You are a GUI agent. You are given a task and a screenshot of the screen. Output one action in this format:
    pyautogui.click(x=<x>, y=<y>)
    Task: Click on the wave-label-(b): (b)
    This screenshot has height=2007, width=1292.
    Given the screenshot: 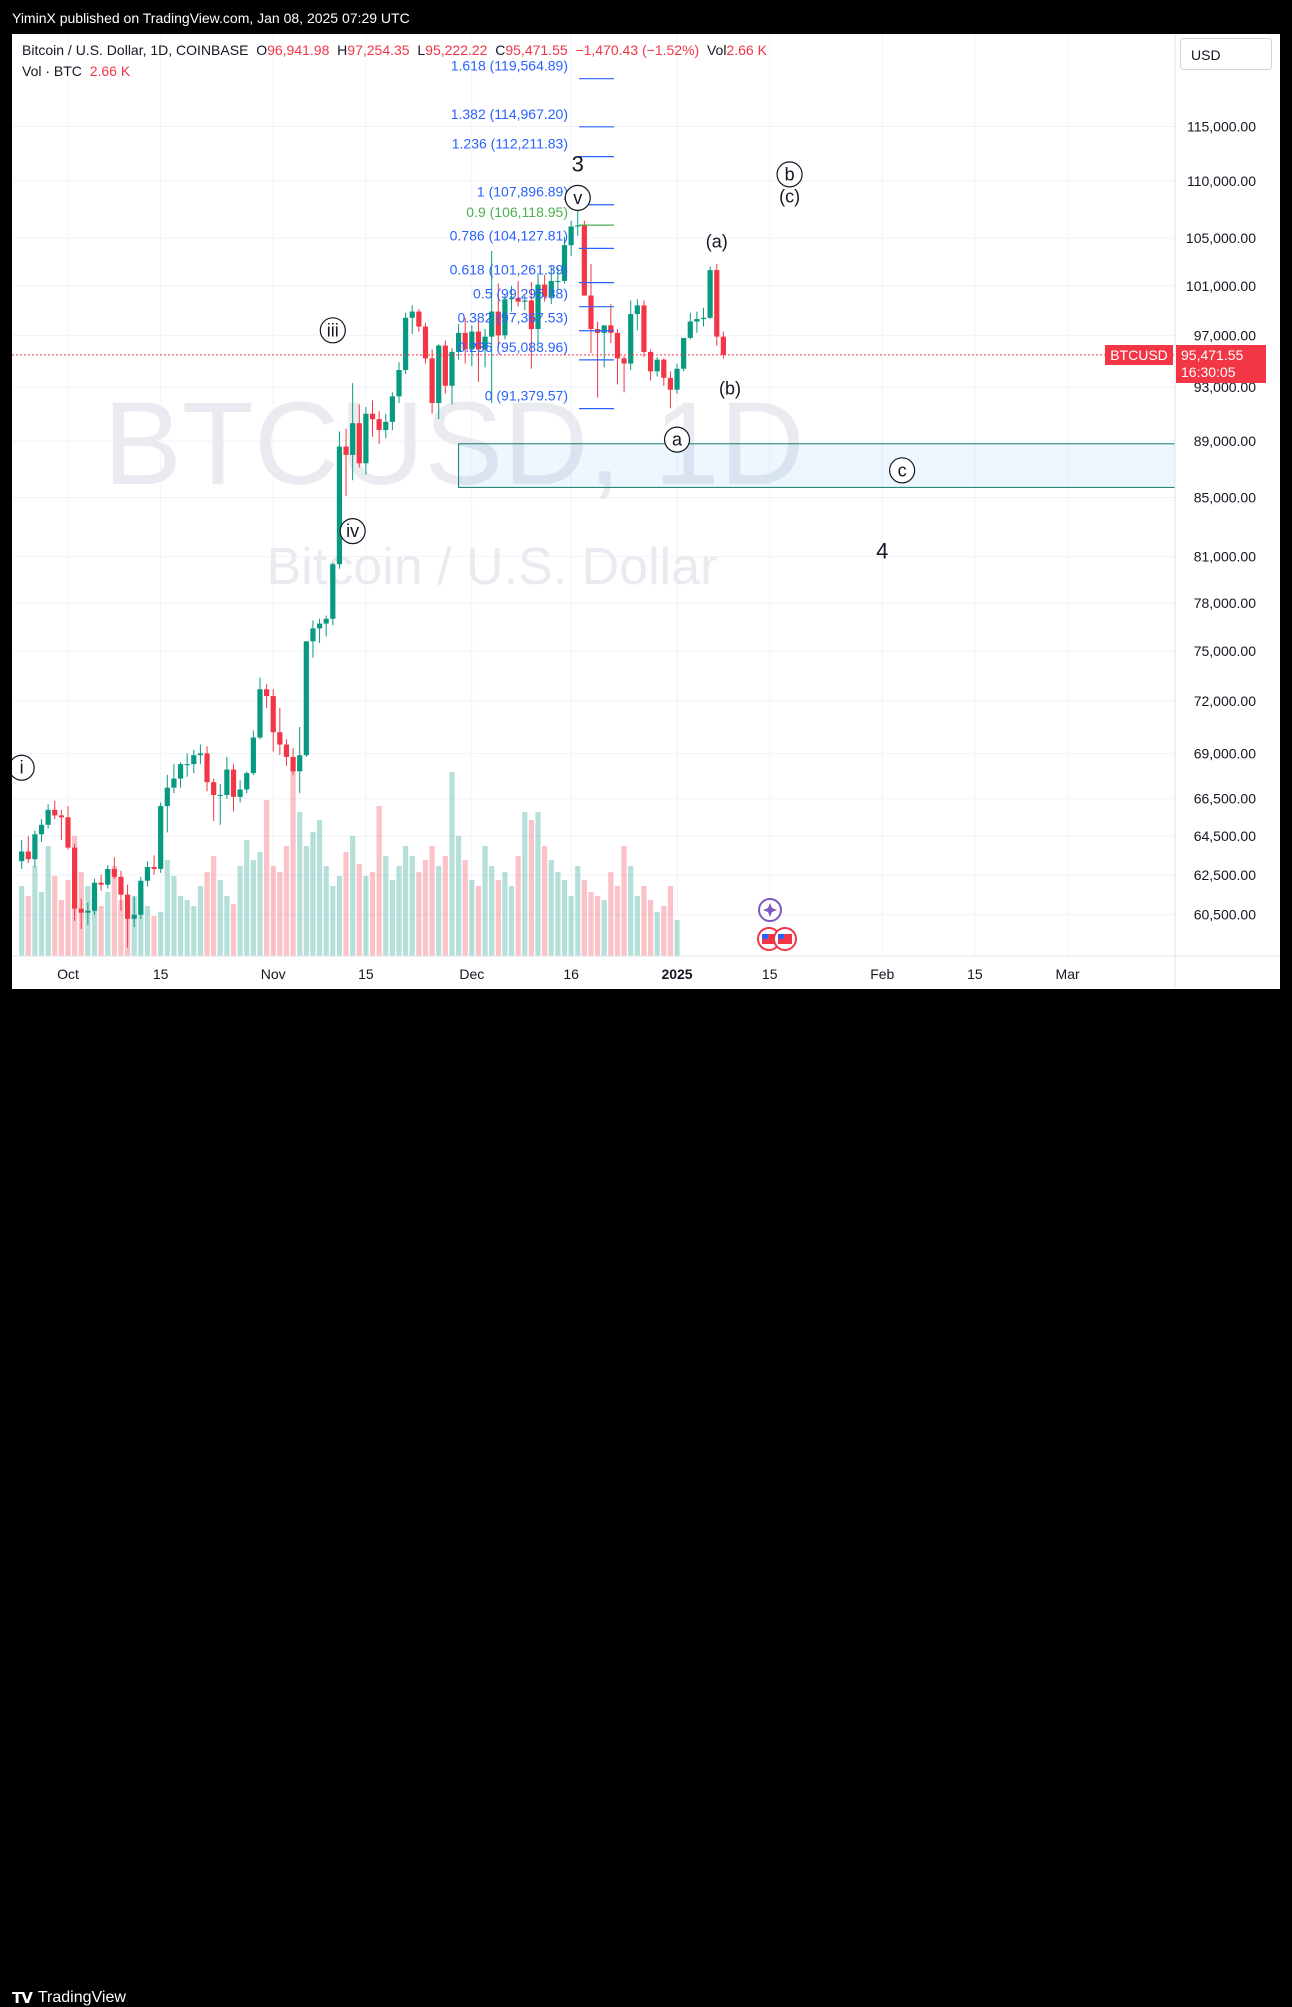 What is the action you would take?
    pyautogui.click(x=730, y=388)
    